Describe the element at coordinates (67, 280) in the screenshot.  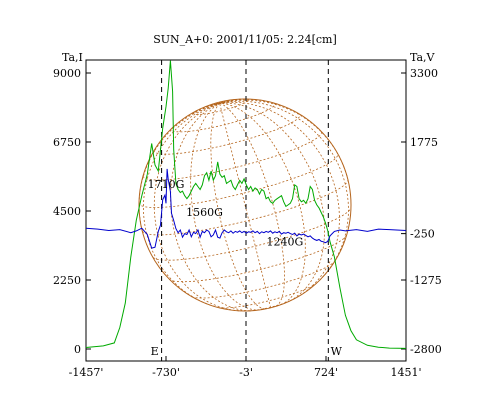
I see `left-tick-label: 2250` at that location.